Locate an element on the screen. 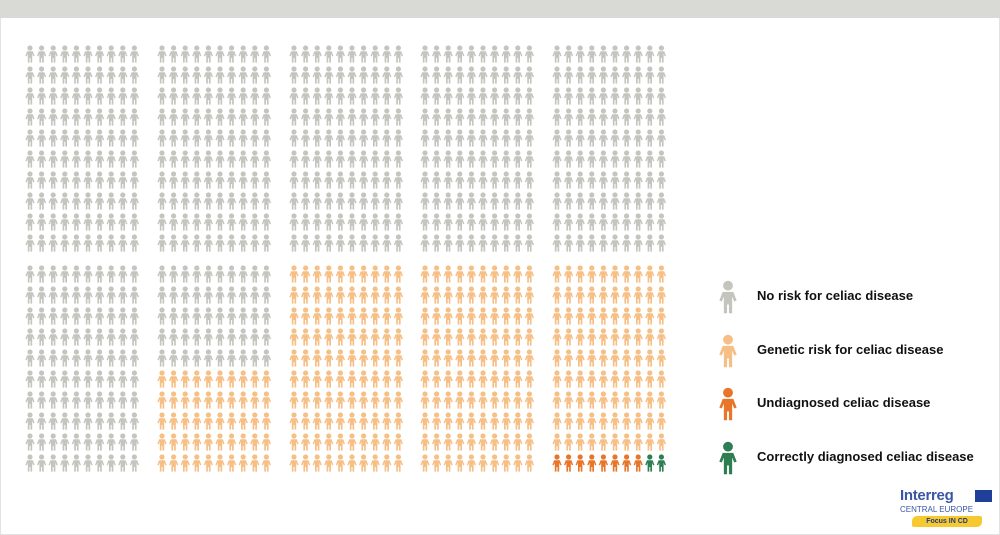  person-icon is located at coordinates (728, 404).